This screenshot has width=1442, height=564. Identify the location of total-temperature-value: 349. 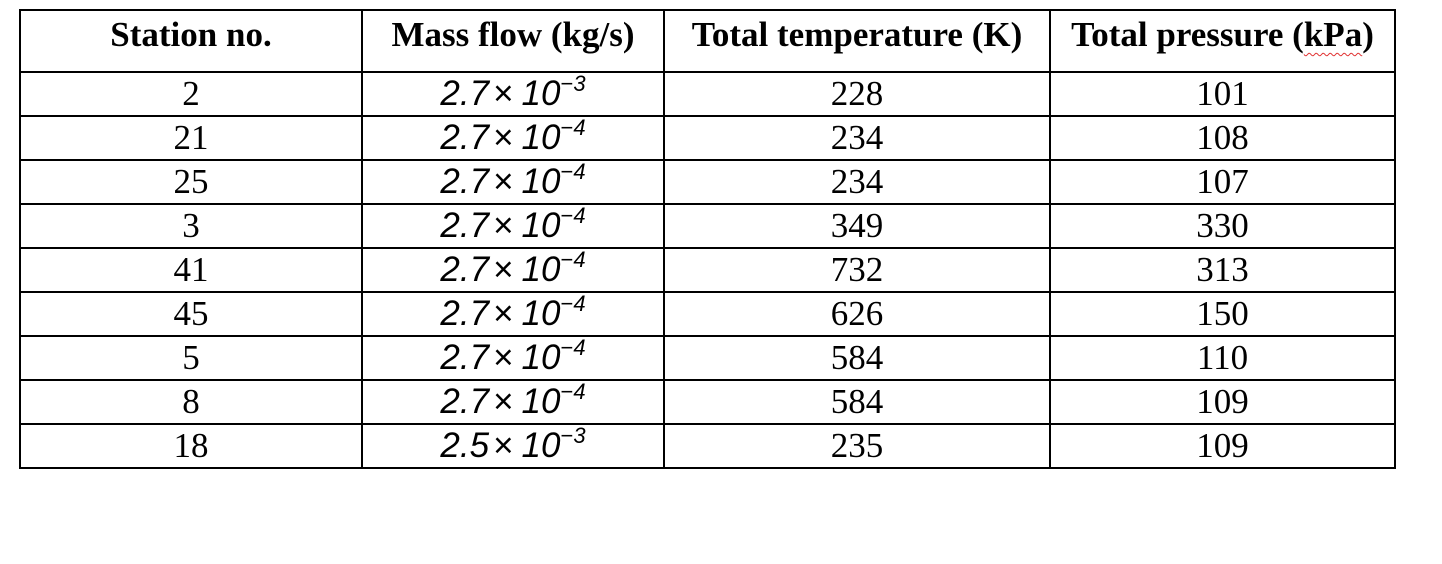
(857, 225).